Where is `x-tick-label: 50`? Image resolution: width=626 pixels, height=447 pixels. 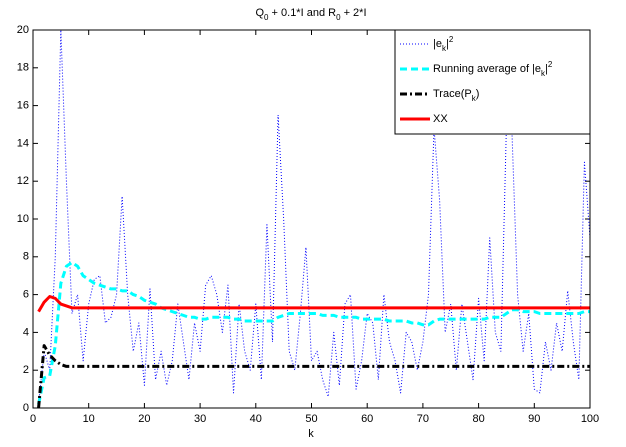 x-tick-label: 50 is located at coordinates (311, 419).